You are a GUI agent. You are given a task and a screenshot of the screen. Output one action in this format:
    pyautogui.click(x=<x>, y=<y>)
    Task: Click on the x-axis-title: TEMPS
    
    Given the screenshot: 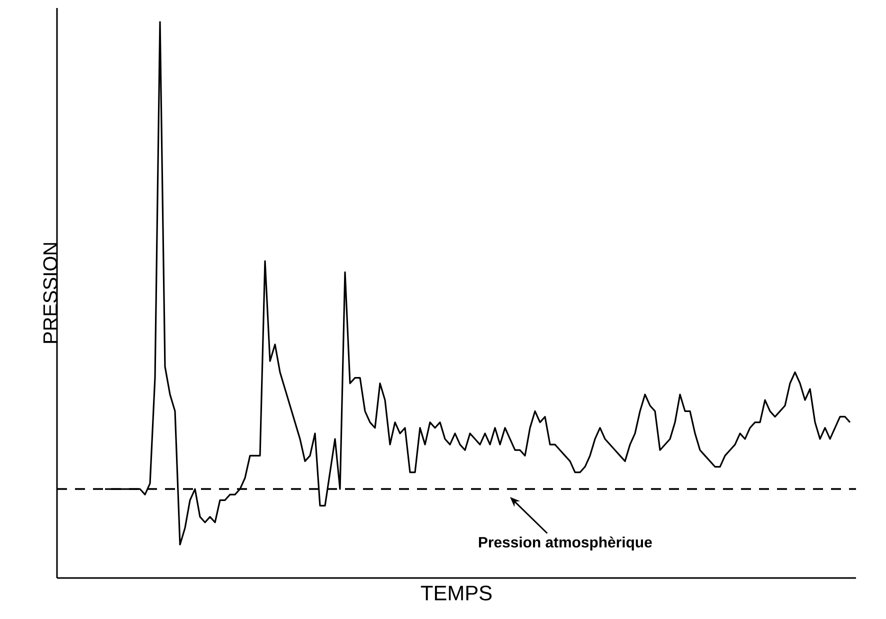 What is the action you would take?
    pyautogui.click(x=456, y=593)
    